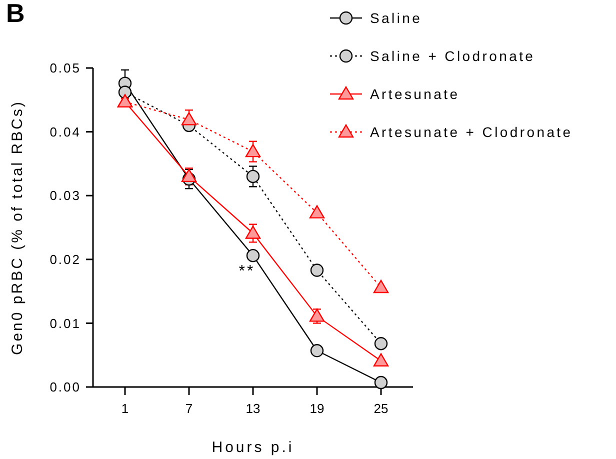 This screenshot has width=616, height=459. What do you see at coordinates (253, 447) in the screenshot?
I see `x-axis-title: Hours p.i` at bounding box center [253, 447].